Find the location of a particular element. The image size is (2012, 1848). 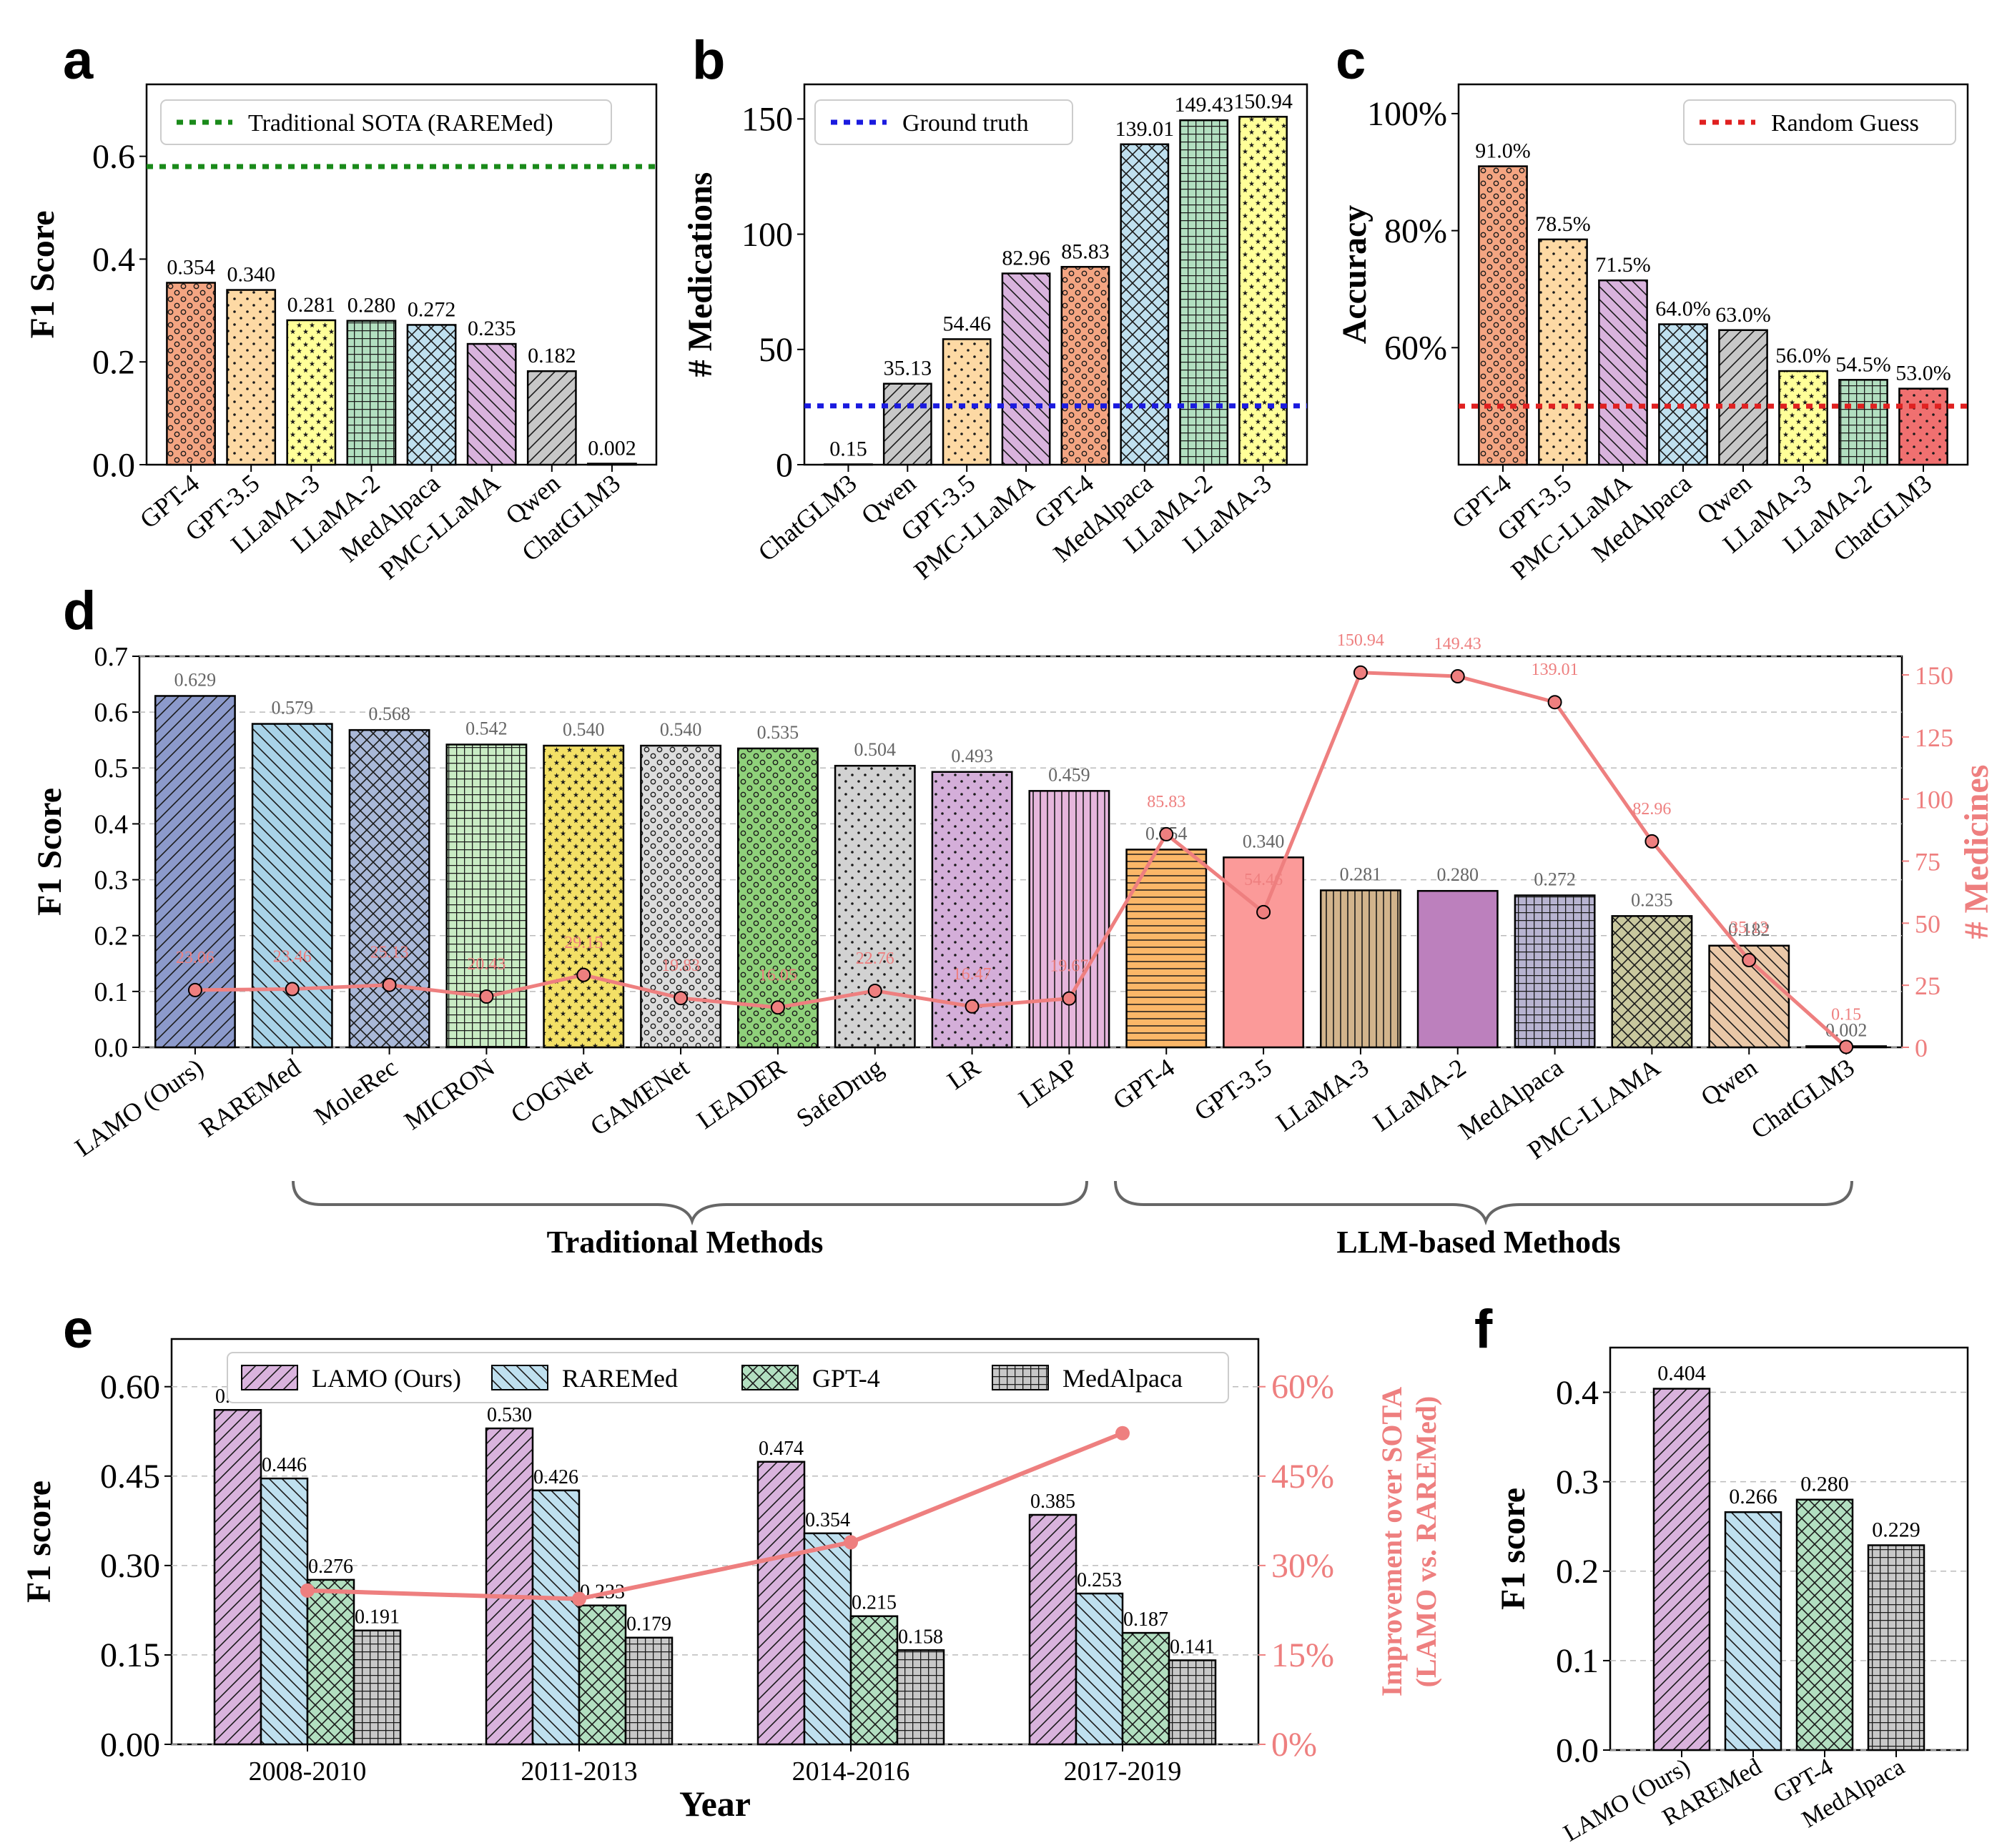

bar-value-label: 0.385 is located at coordinates (1052, 1502).